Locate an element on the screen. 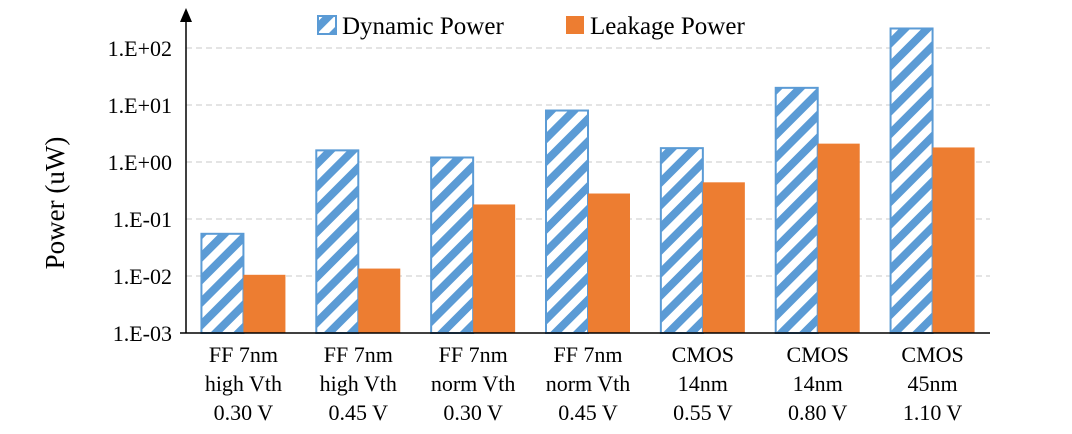  y-tick-label: 1.E-03 is located at coordinates (142, 333).